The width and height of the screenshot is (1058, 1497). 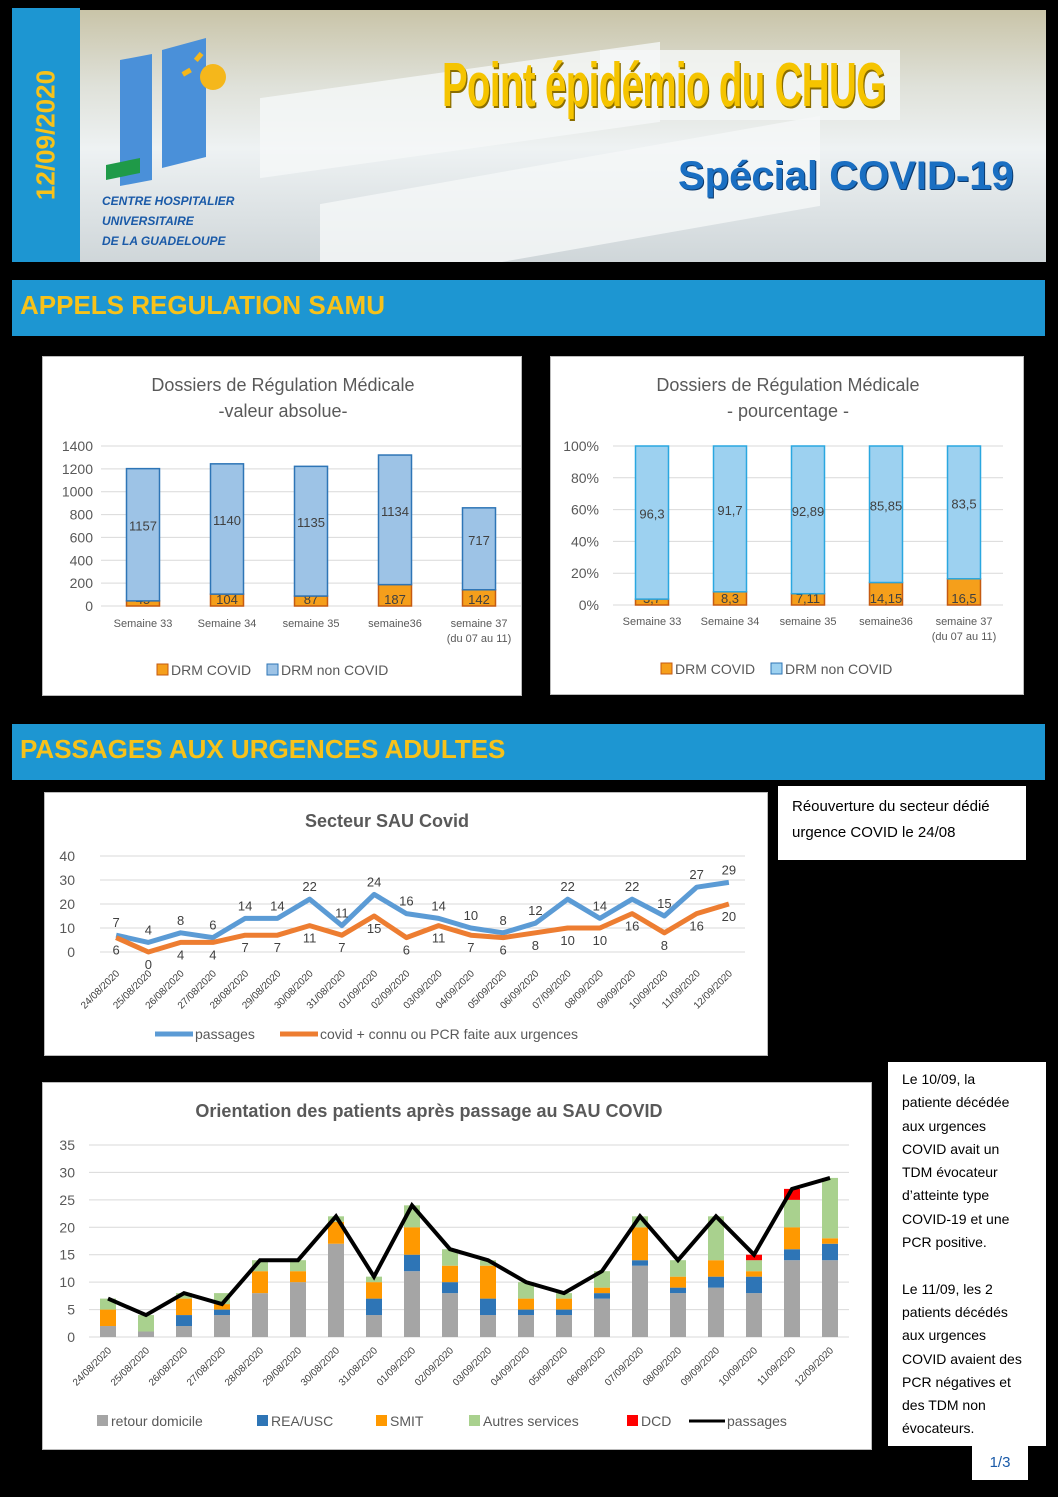 I want to click on legend-label: DCD, so click(x=656, y=1421).